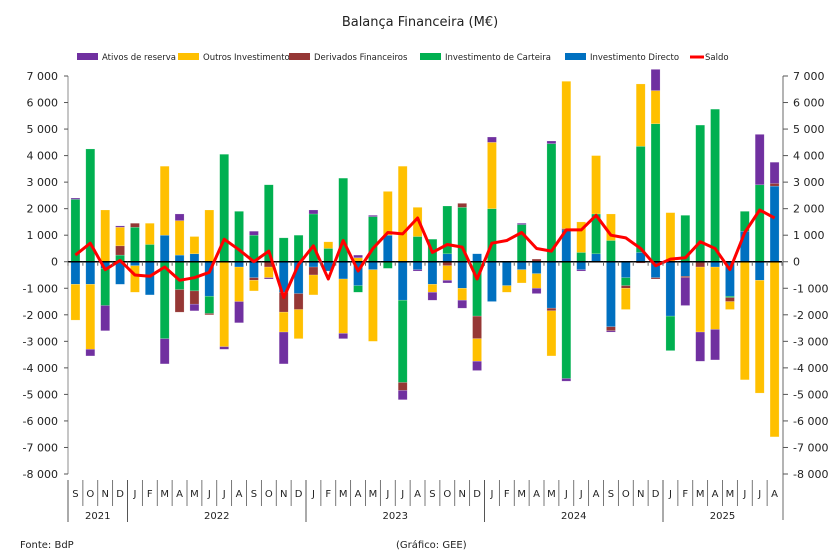 The image size is (839, 559). I want to click on legend-item: Outros Investimentos, so click(236, 58).